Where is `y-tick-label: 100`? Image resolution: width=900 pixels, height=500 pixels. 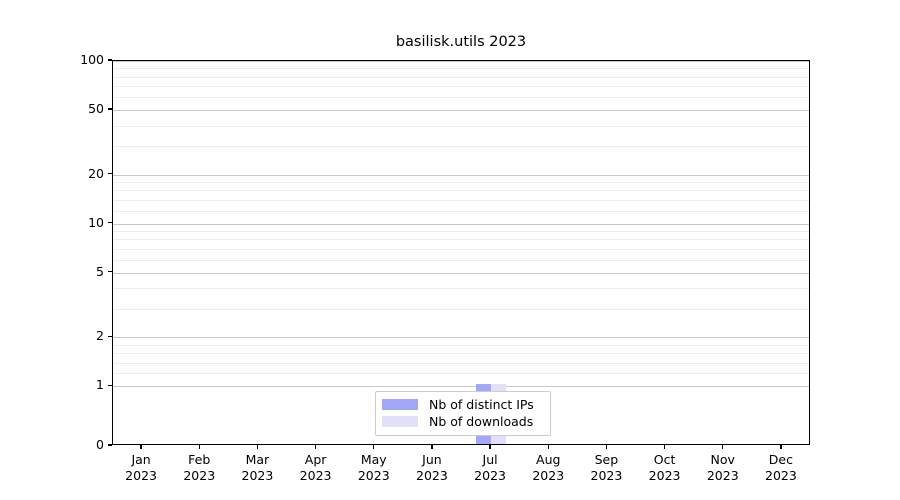
y-tick-label: 100 is located at coordinates (92, 59).